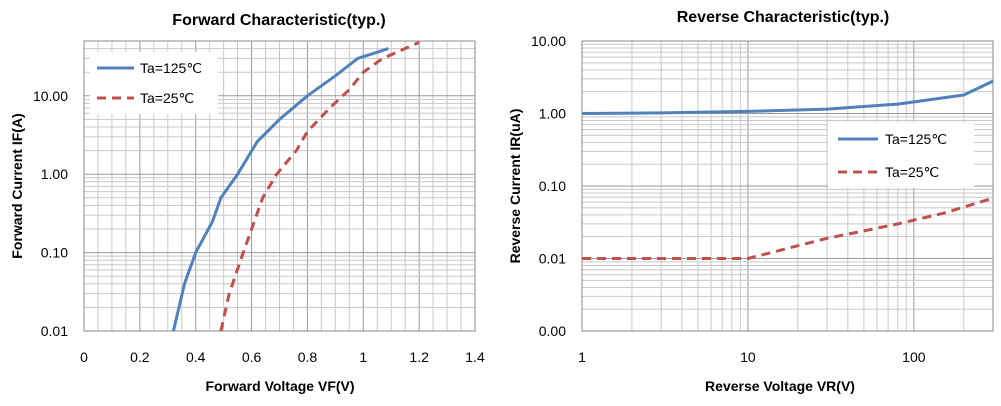 The width and height of the screenshot is (1001, 406). Describe the element at coordinates (308, 357) in the screenshot. I see `x-tick-label: 0.8` at that location.